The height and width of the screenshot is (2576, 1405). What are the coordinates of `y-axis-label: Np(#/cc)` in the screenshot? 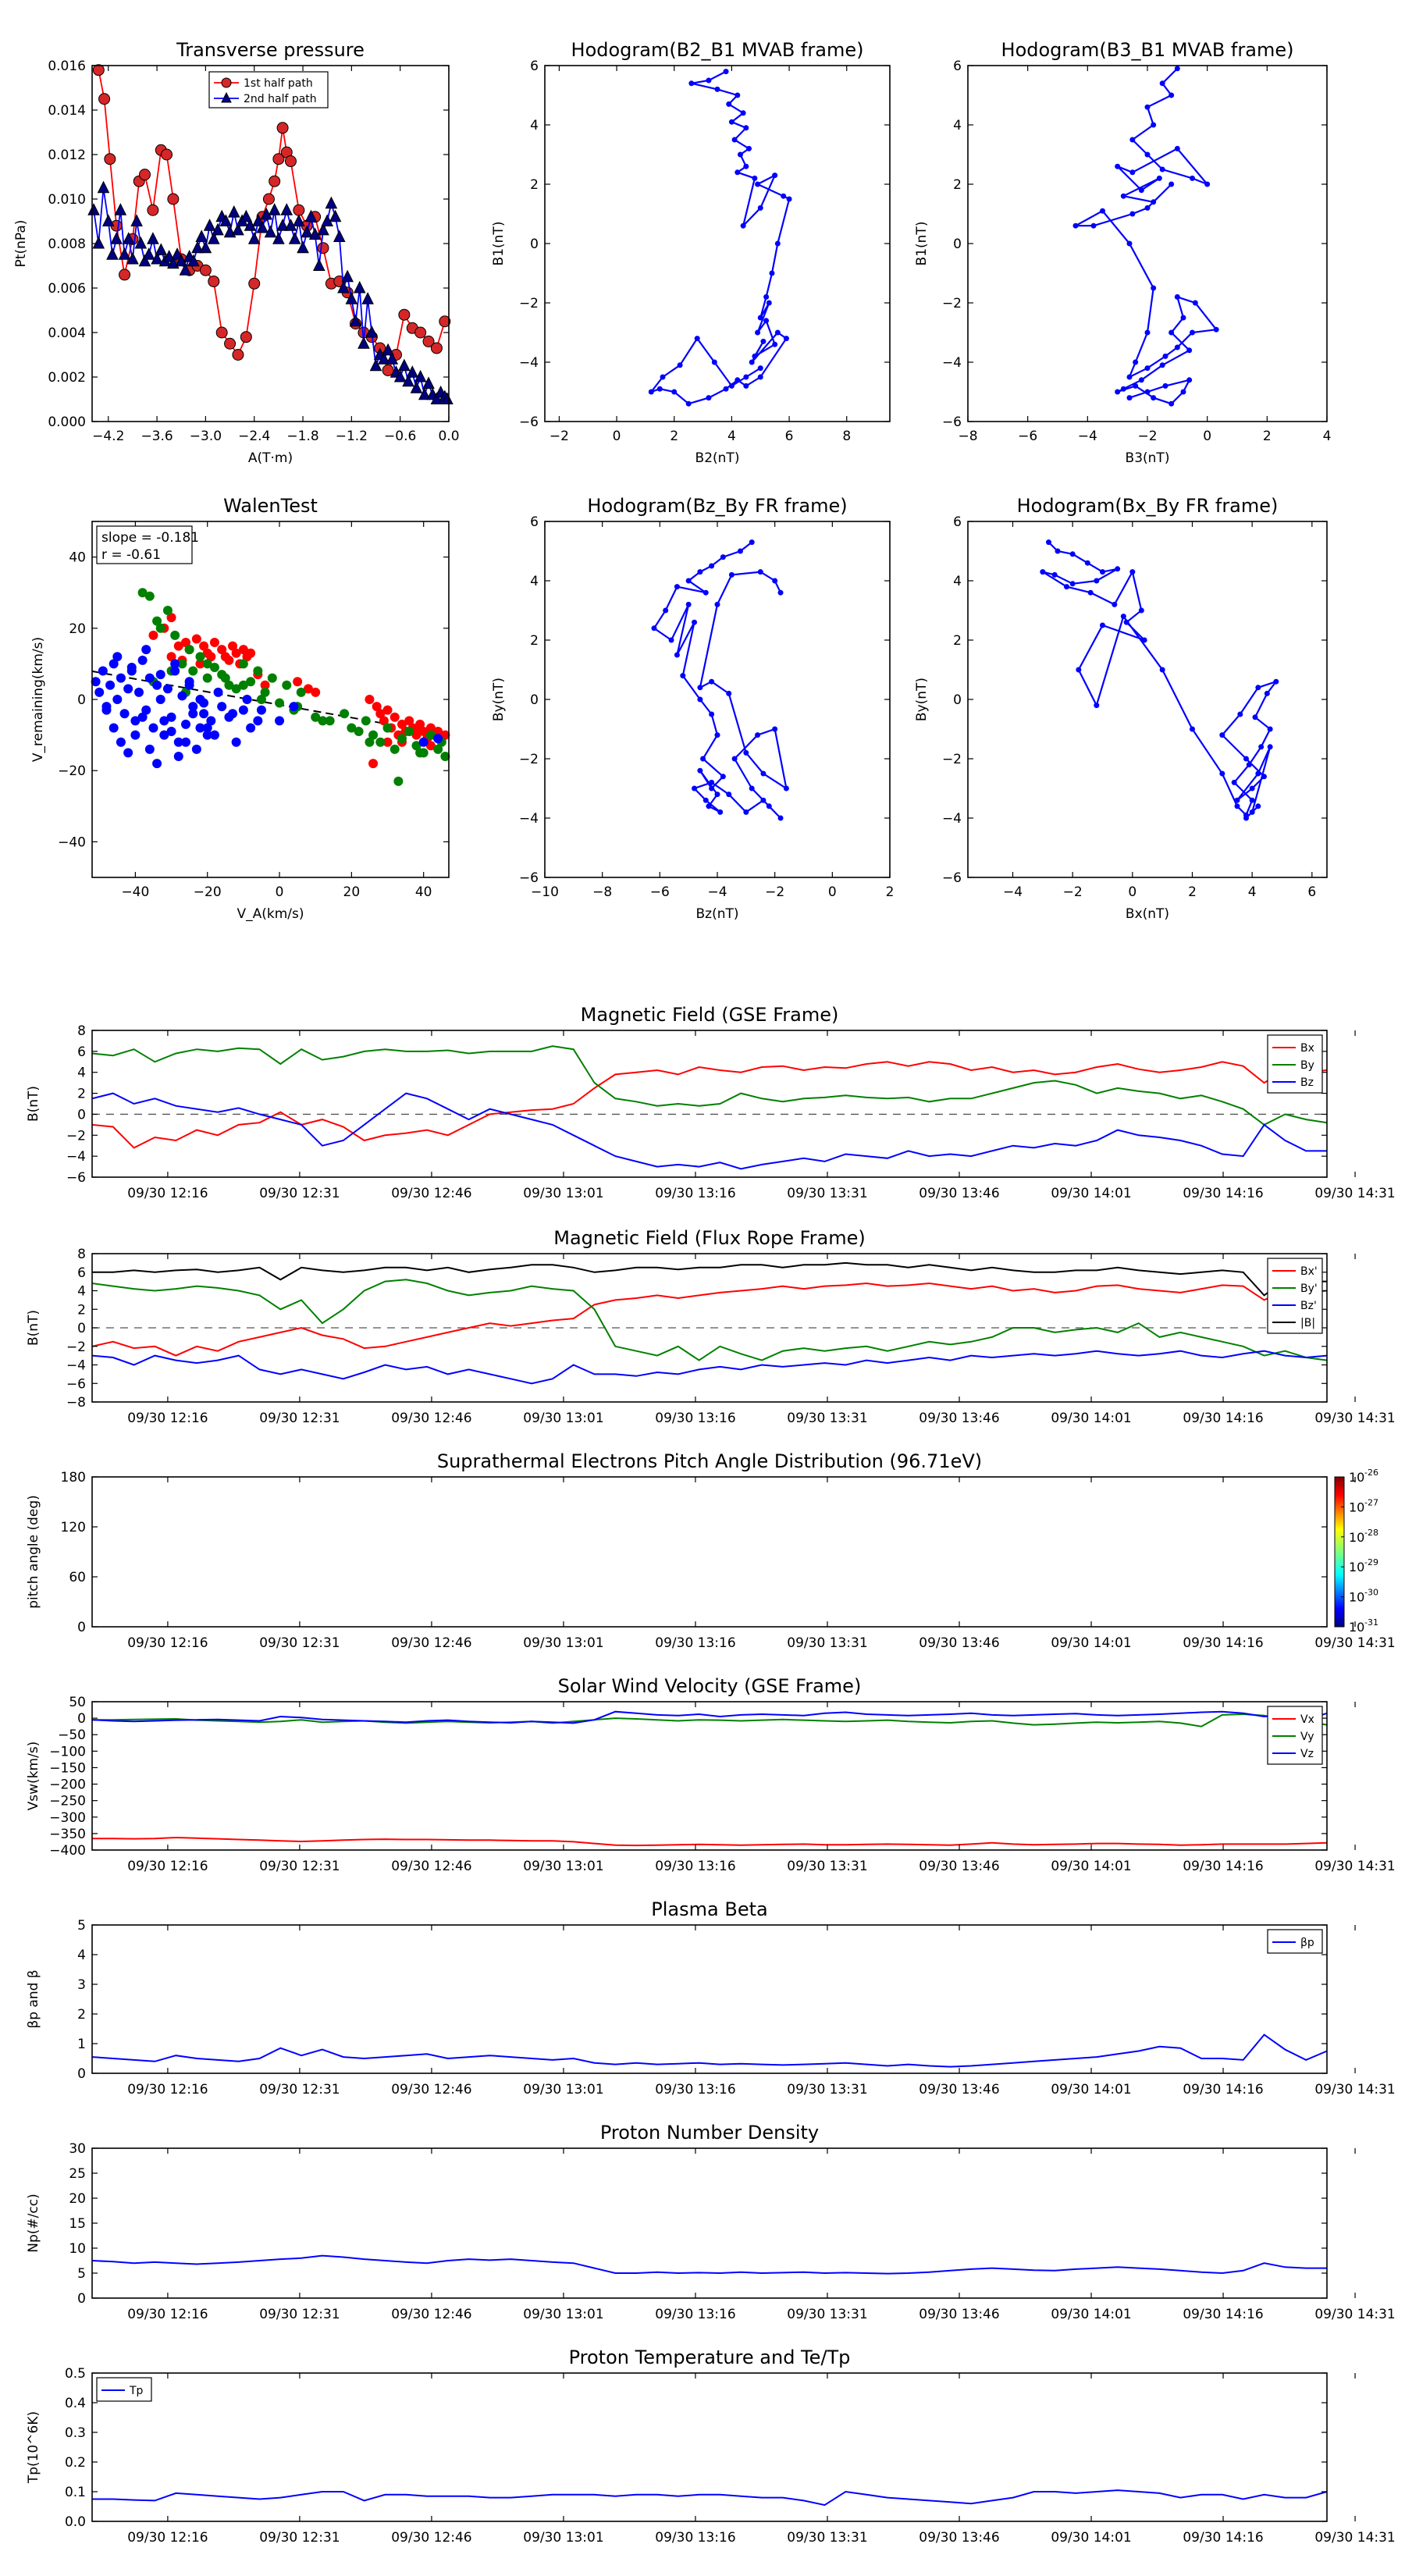 It's located at (34, 2223).